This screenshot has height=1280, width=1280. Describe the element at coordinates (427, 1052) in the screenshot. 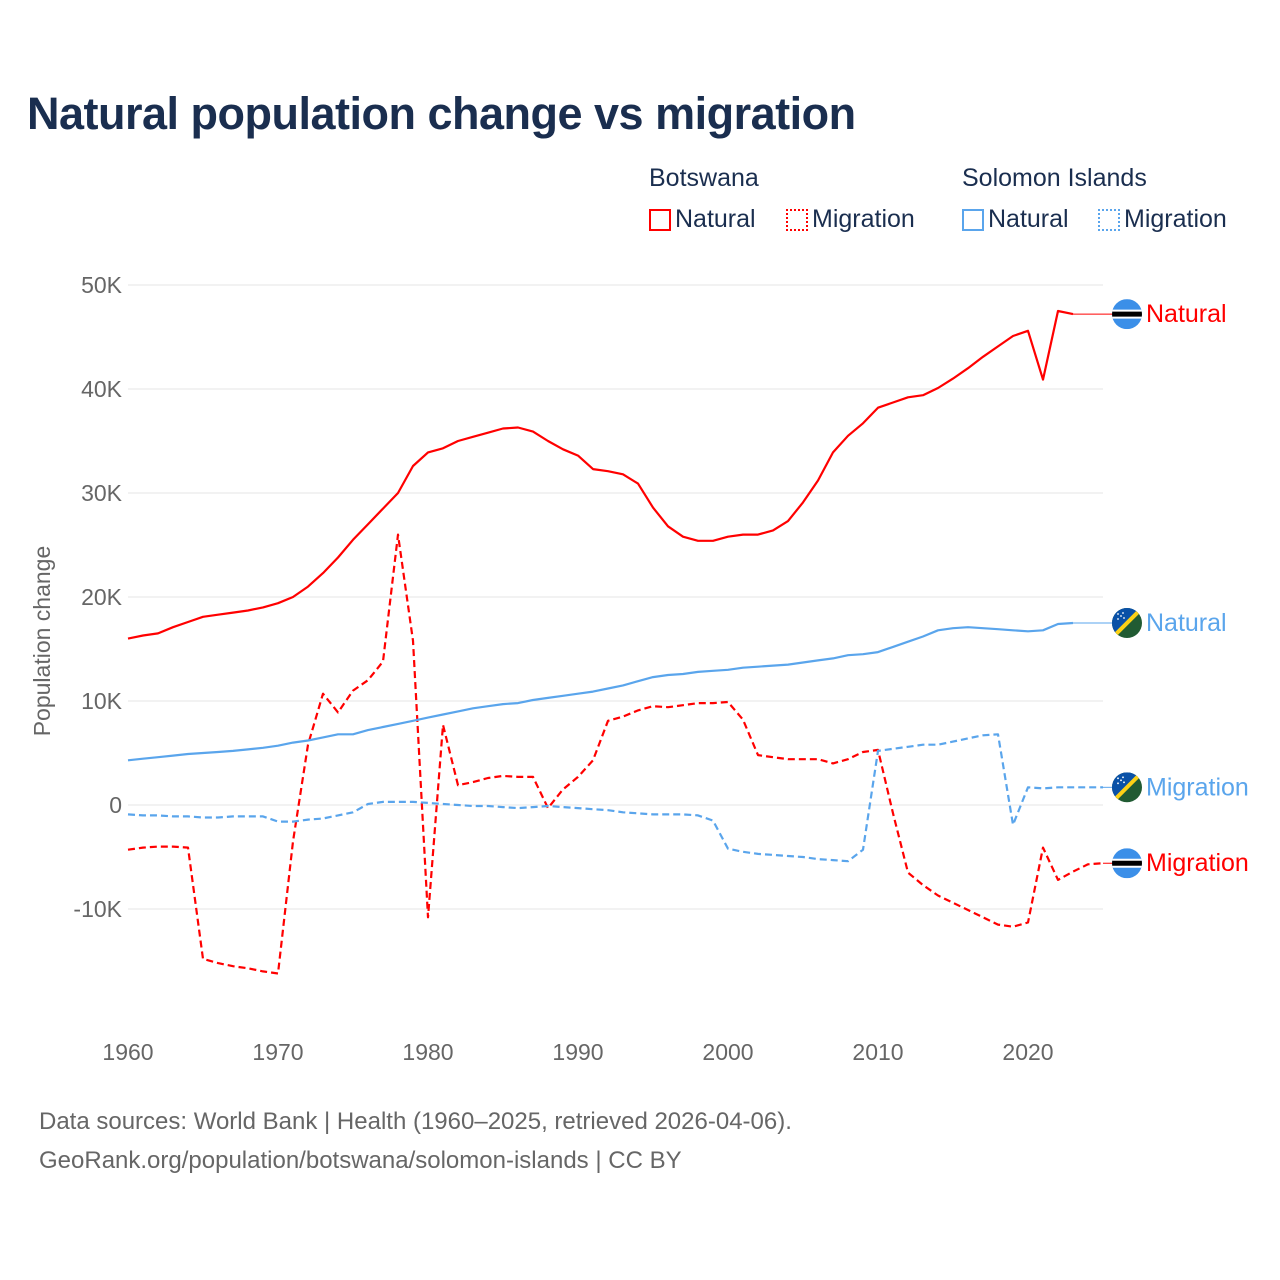

I see `x-tick-label: 1980` at that location.